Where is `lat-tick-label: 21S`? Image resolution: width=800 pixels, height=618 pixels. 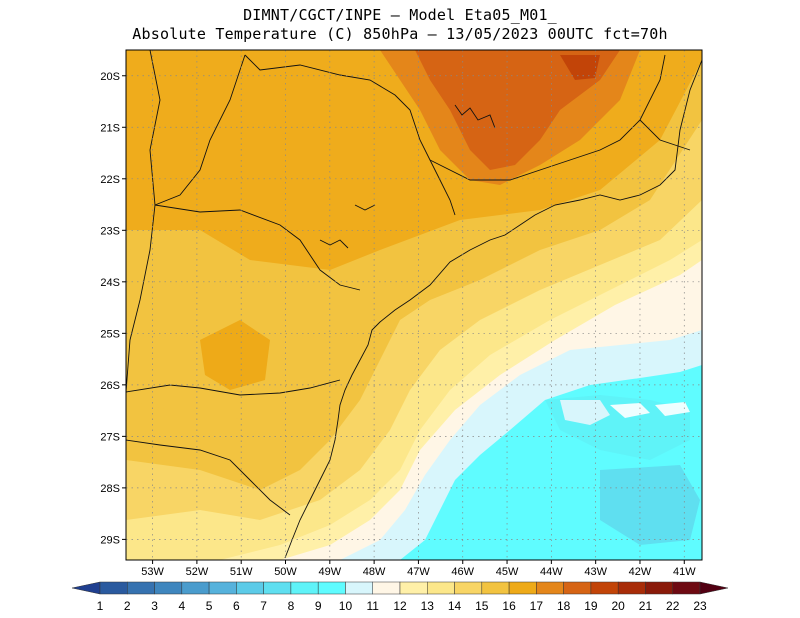 lat-tick-label: 21S is located at coordinates (110, 128).